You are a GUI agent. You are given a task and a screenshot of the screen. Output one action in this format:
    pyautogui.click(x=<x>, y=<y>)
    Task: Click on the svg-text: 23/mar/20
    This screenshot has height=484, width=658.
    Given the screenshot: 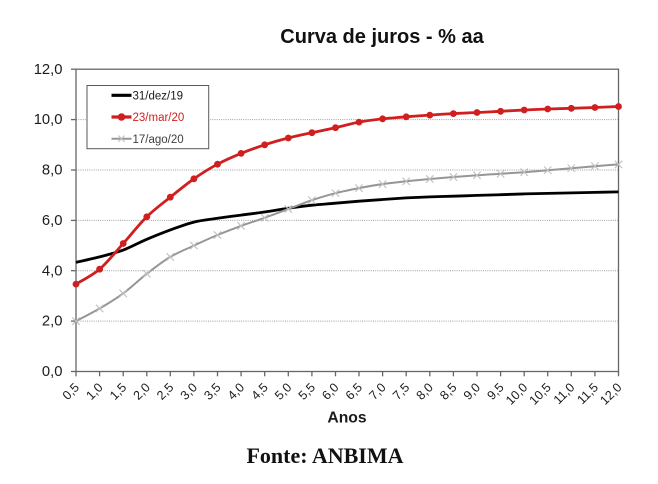 What is the action you would take?
    pyautogui.click(x=159, y=118)
    